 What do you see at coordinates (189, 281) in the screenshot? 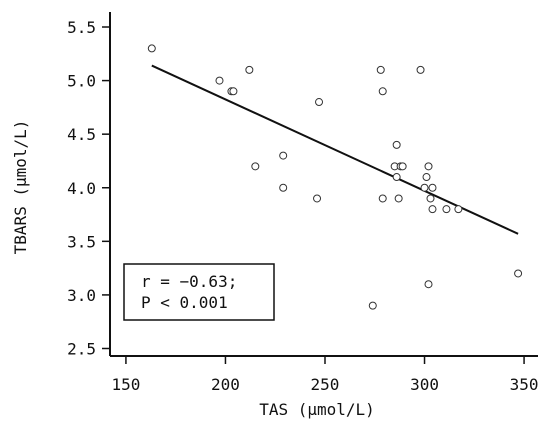
I see `stats-annotation-r: r = −0.63;` at bounding box center [189, 281].